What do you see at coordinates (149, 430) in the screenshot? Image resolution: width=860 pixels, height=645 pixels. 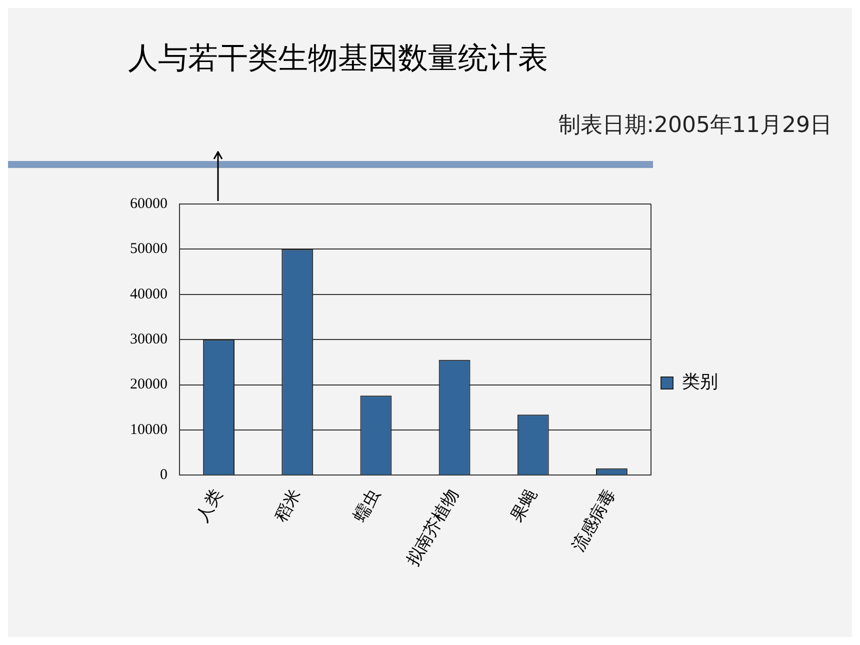 I see `y-tick-label: 10000` at bounding box center [149, 430].